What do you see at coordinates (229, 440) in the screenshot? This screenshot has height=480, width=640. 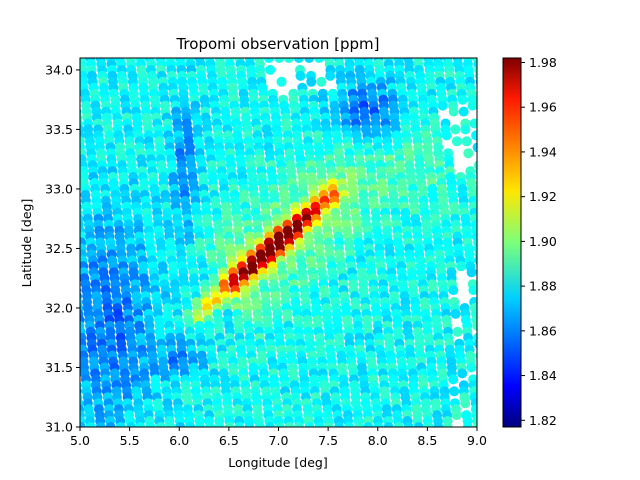 I see `x-tick-label: 6.5` at bounding box center [229, 440].